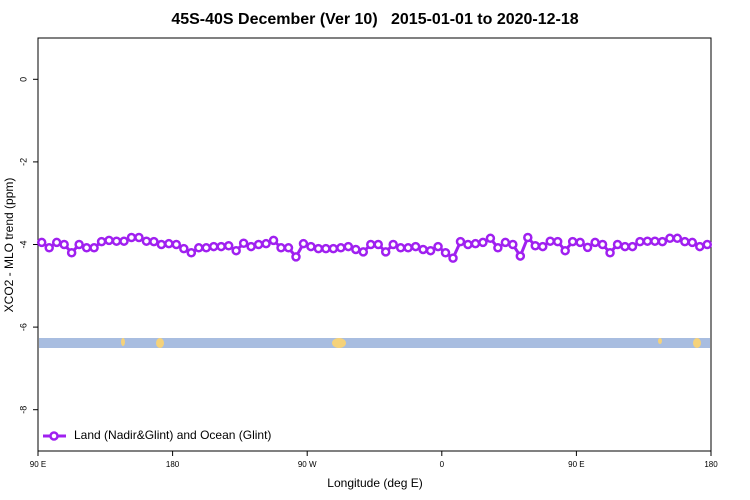  I want to click on x-axis-label: Longitude (deg E), so click(374, 483).